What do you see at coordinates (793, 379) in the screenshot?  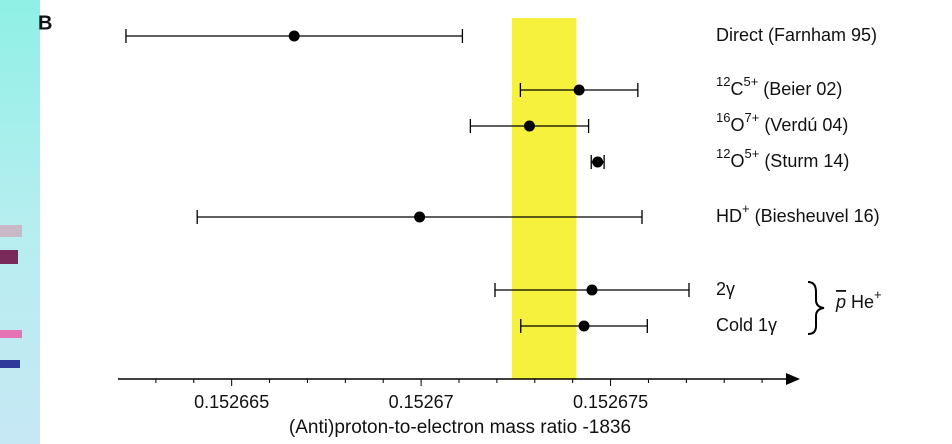 I see `axis-arrow` at bounding box center [793, 379].